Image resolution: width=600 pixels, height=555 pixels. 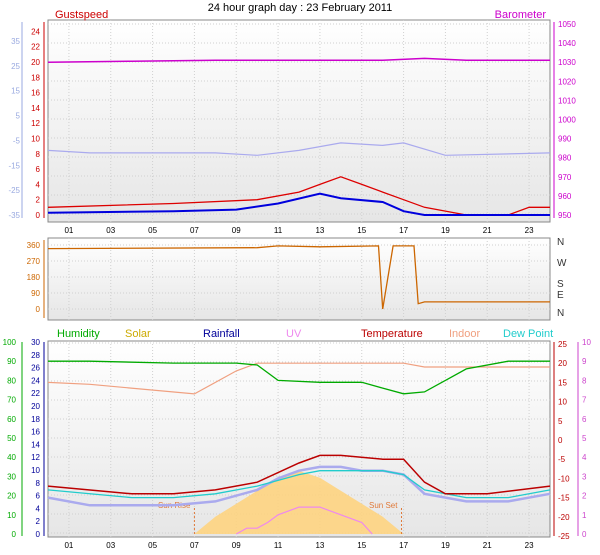 What do you see at coordinates (110, 230) in the screenshot?
I see `x-tick-label: 03` at bounding box center [110, 230].